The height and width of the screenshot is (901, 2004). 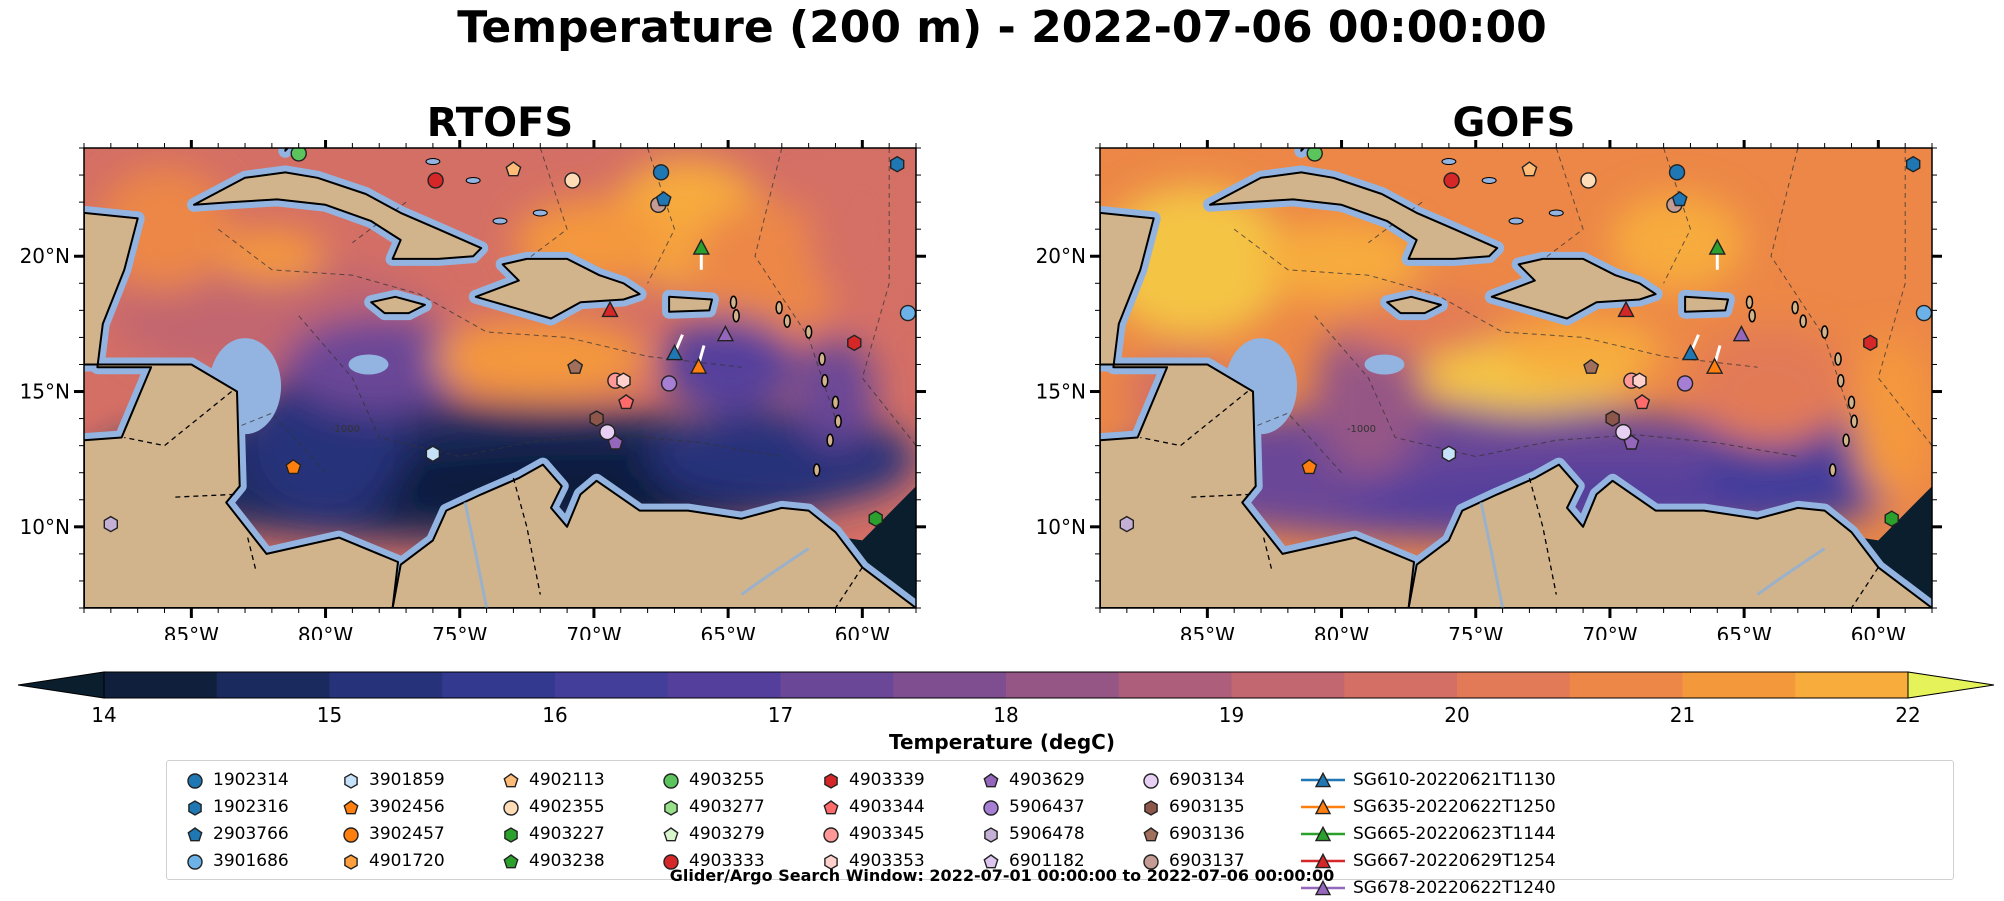 What do you see at coordinates (1454, 834) in the screenshot?
I see `legend-label: SG665-20220623T1144` at bounding box center [1454, 834].